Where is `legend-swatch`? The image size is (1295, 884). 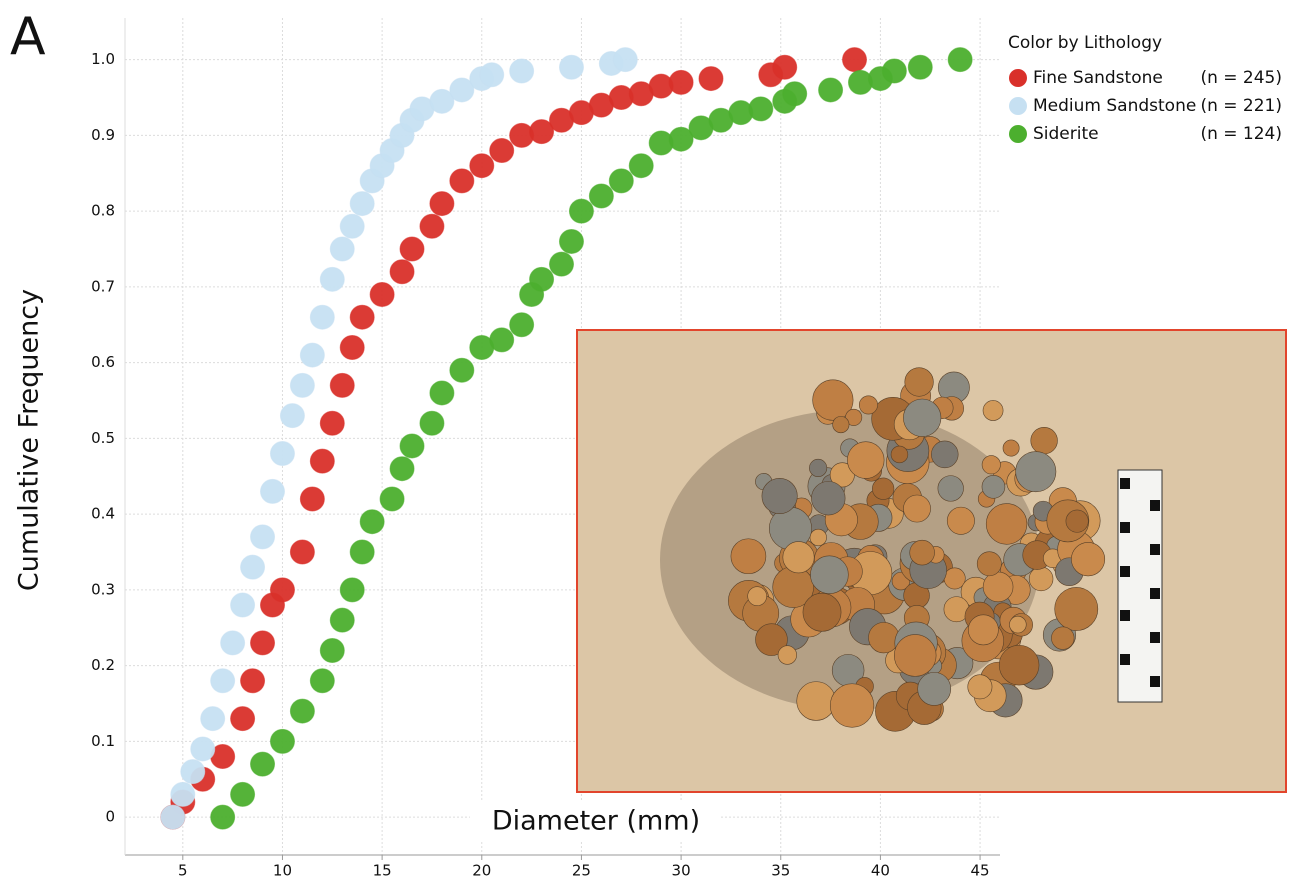 legend-swatch is located at coordinates (1018, 106).